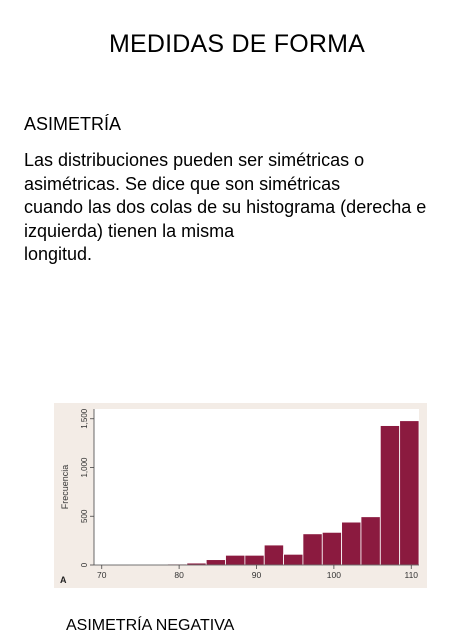 The image size is (474, 635). What do you see at coordinates (102, 575) in the screenshot?
I see `x-tick-label: 70` at bounding box center [102, 575].